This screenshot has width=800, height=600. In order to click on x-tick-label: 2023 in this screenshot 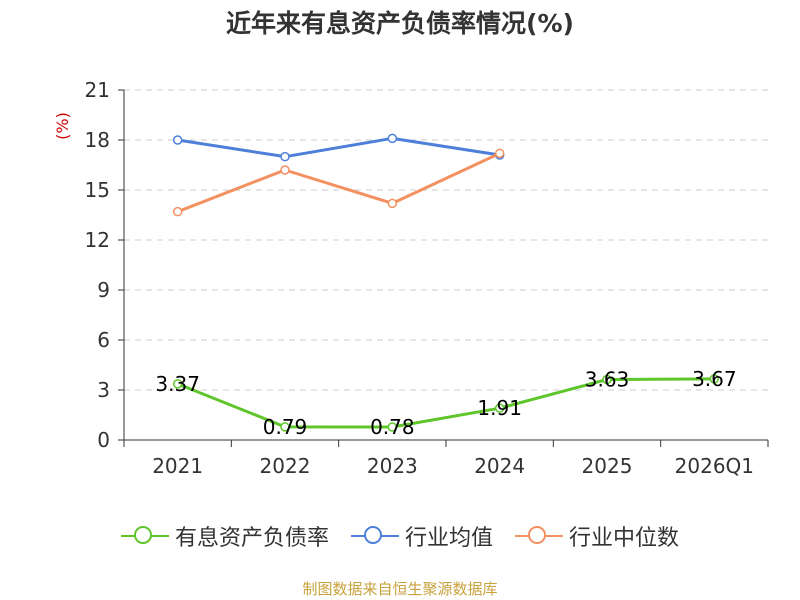, I will do `click(392, 466)`.